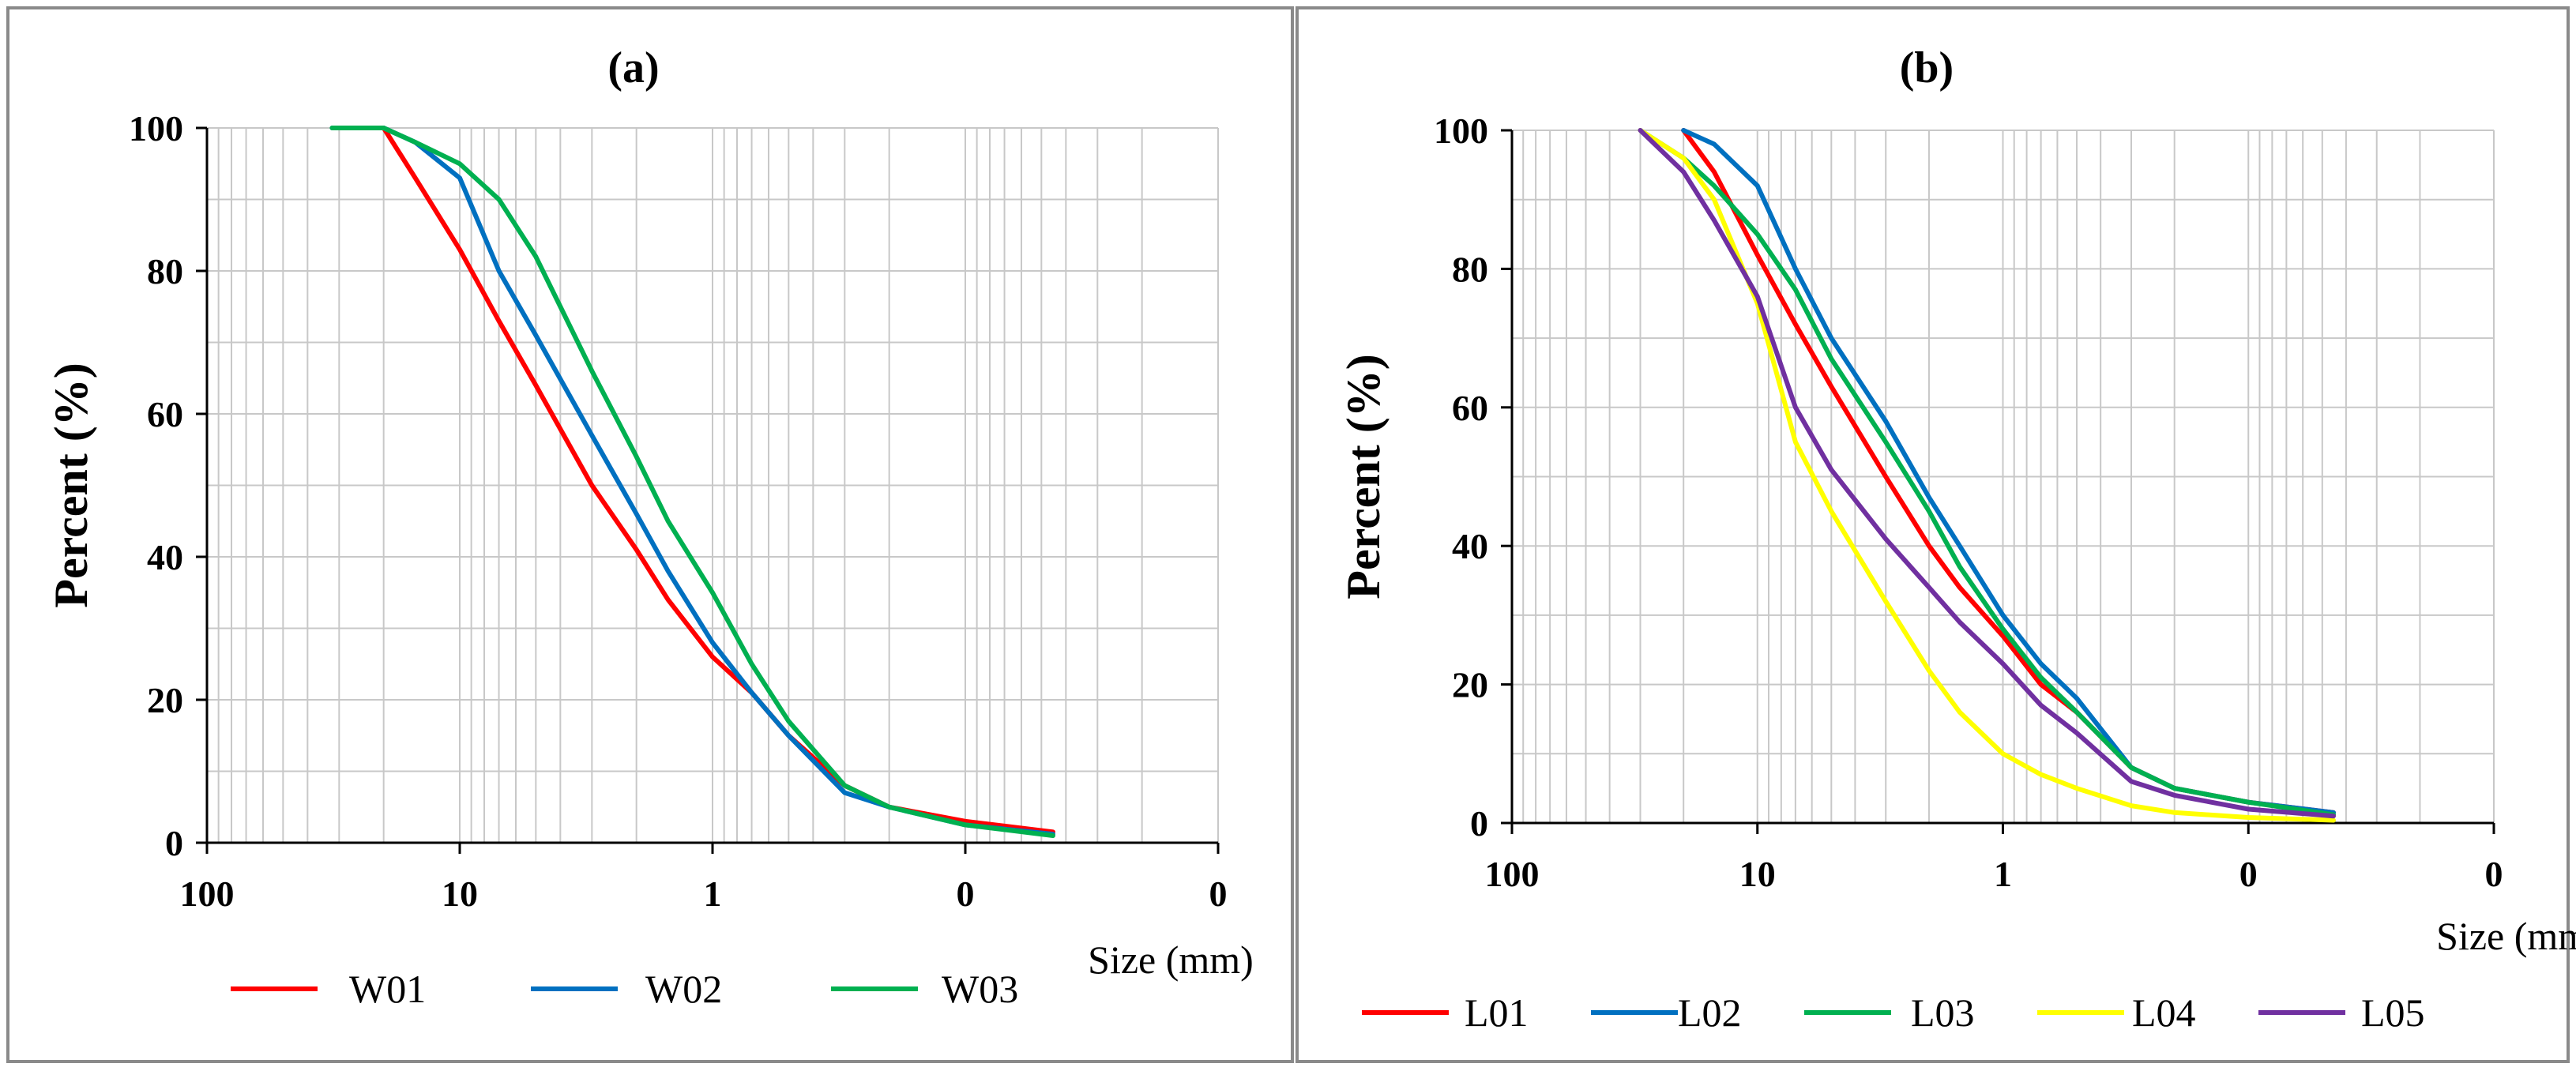  I want to click on chart-b-y-axis-label: Percent (%), so click(1364, 476).